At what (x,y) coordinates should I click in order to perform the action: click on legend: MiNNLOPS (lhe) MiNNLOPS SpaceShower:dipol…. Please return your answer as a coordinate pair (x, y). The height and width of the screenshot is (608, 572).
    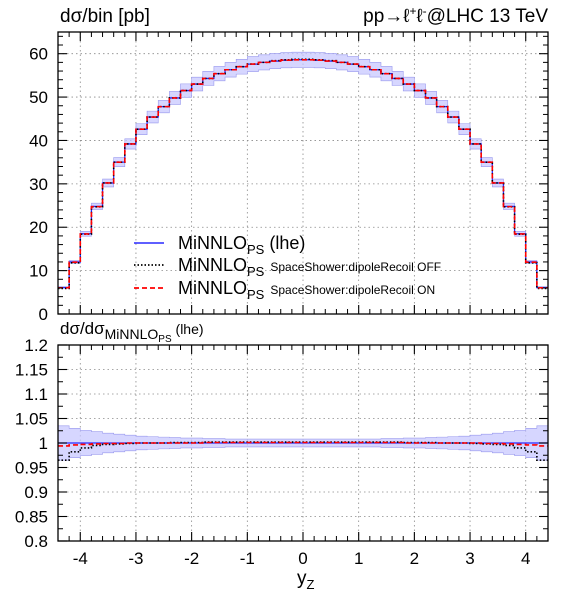
    Looking at the image, I should click on (287, 267).